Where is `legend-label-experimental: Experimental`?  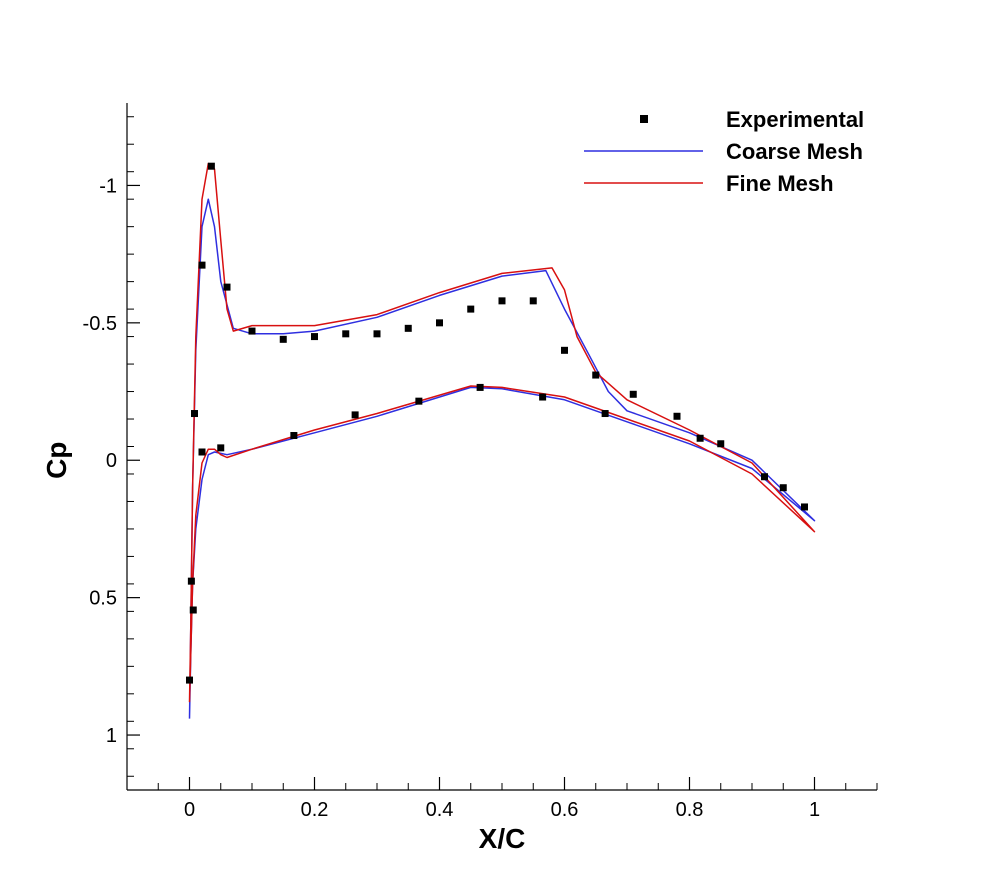 legend-label-experimental: Experimental is located at coordinates (795, 119).